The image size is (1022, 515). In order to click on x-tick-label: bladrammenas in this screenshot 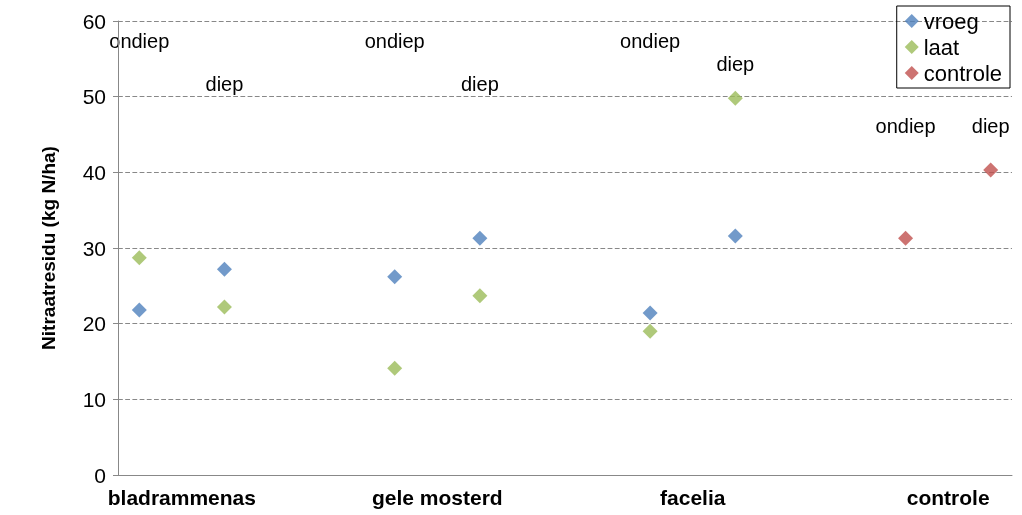, I will do `click(181, 497)`.